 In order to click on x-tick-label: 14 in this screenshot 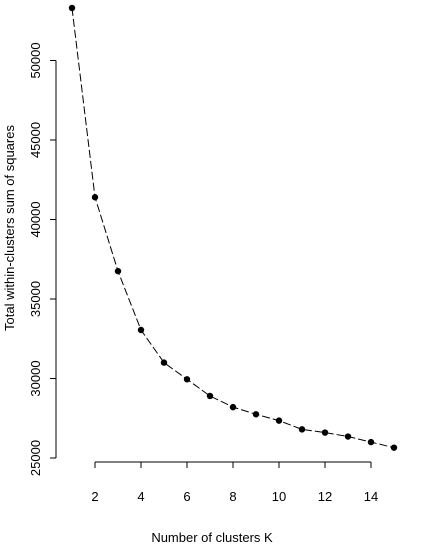, I will do `click(371, 496)`.